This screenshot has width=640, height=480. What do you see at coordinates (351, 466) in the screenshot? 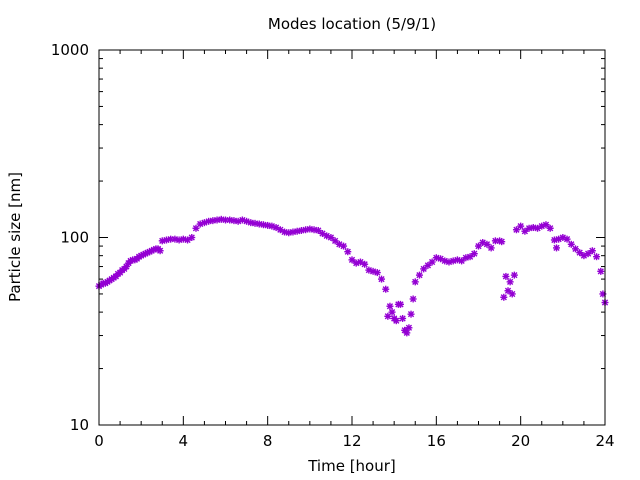
I see `x-axis-label: Time [hour]` at bounding box center [351, 466].